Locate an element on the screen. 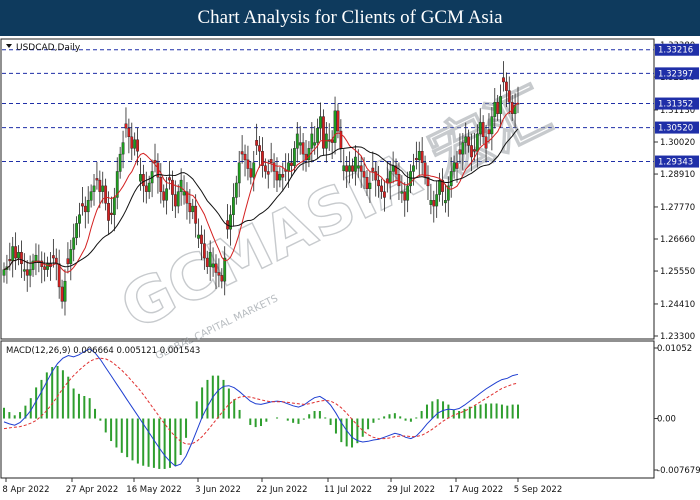 The image size is (700, 500). symbol-label: USDCAD,Daily is located at coordinates (43, 48).